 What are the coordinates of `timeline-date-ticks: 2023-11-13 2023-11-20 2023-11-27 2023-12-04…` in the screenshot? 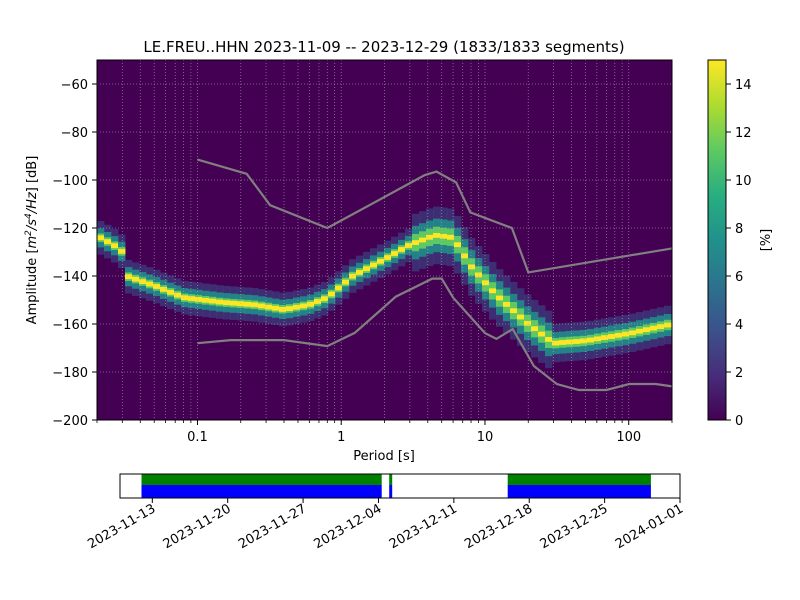 It's located at (385, 525).